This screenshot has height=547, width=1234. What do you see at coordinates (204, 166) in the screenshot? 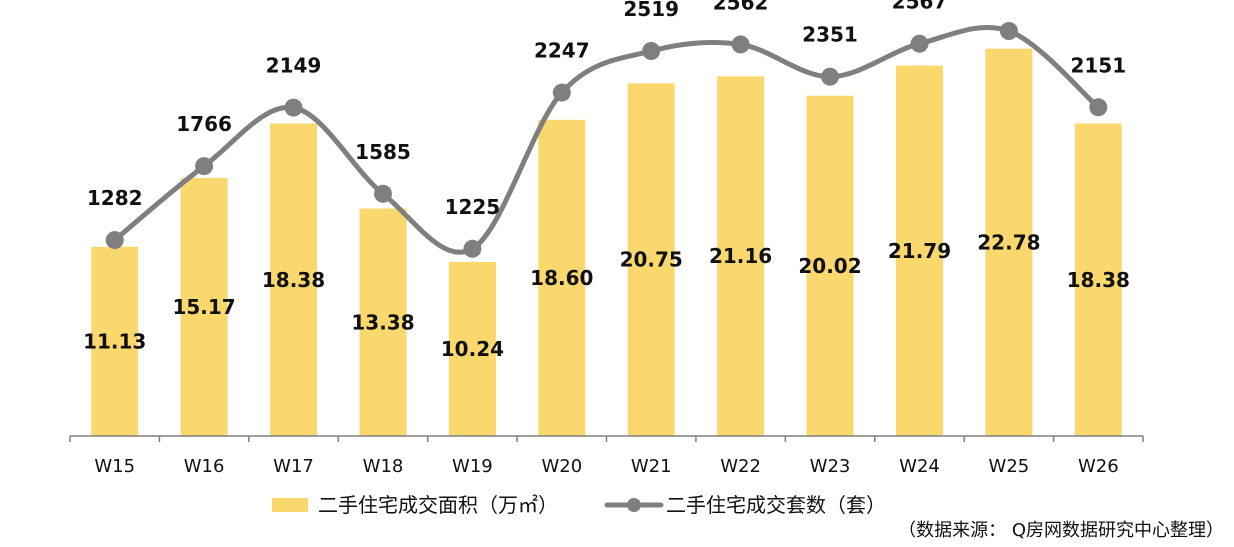
I see `line-point-W16` at bounding box center [204, 166].